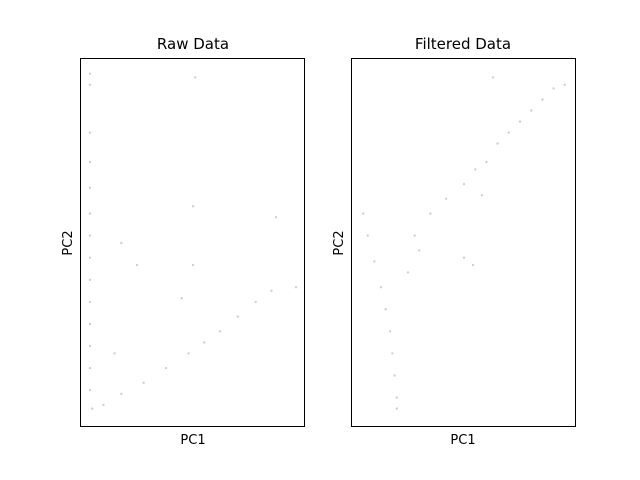 The width and height of the screenshot is (640, 480). Describe the element at coordinates (192, 440) in the screenshot. I see `raw-data-xlabel: PC1` at that location.